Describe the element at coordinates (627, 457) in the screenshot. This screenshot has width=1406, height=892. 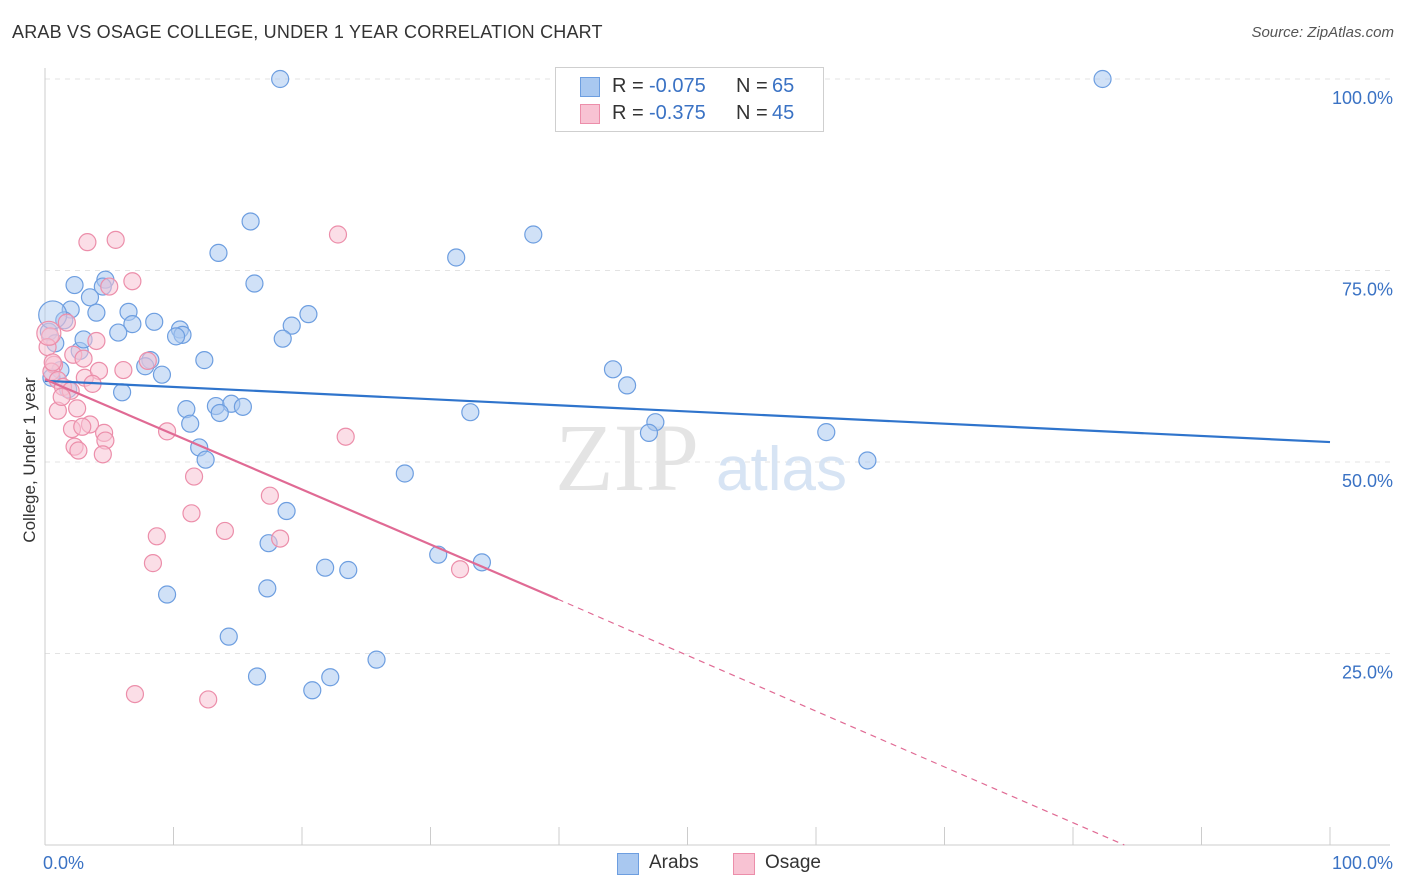
I see `watermark-zip: ZIP` at that location.